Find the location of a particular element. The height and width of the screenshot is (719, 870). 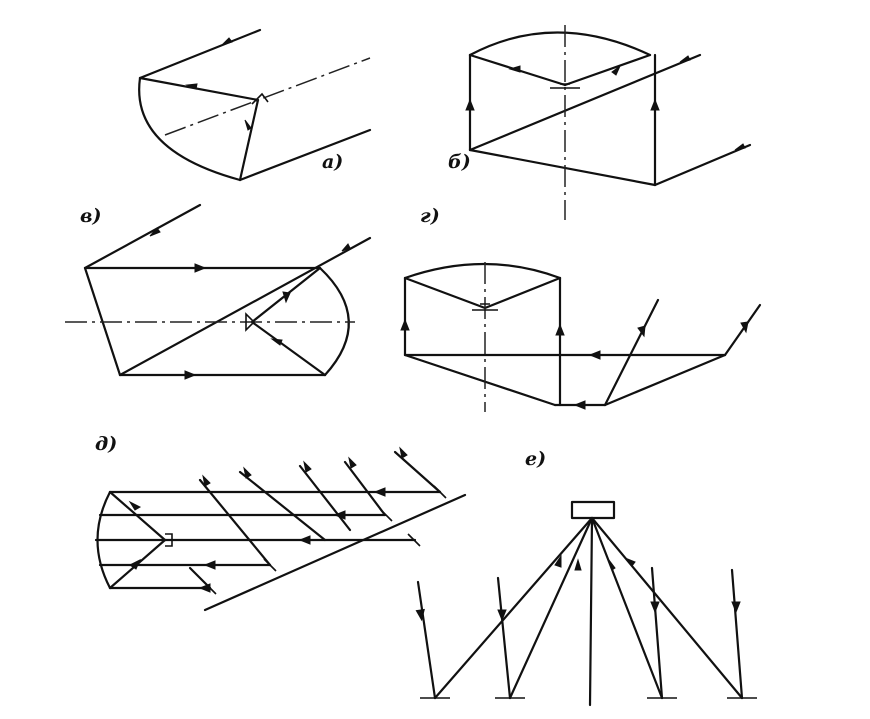

diagram-v: в) is located at coordinates (217, 292).